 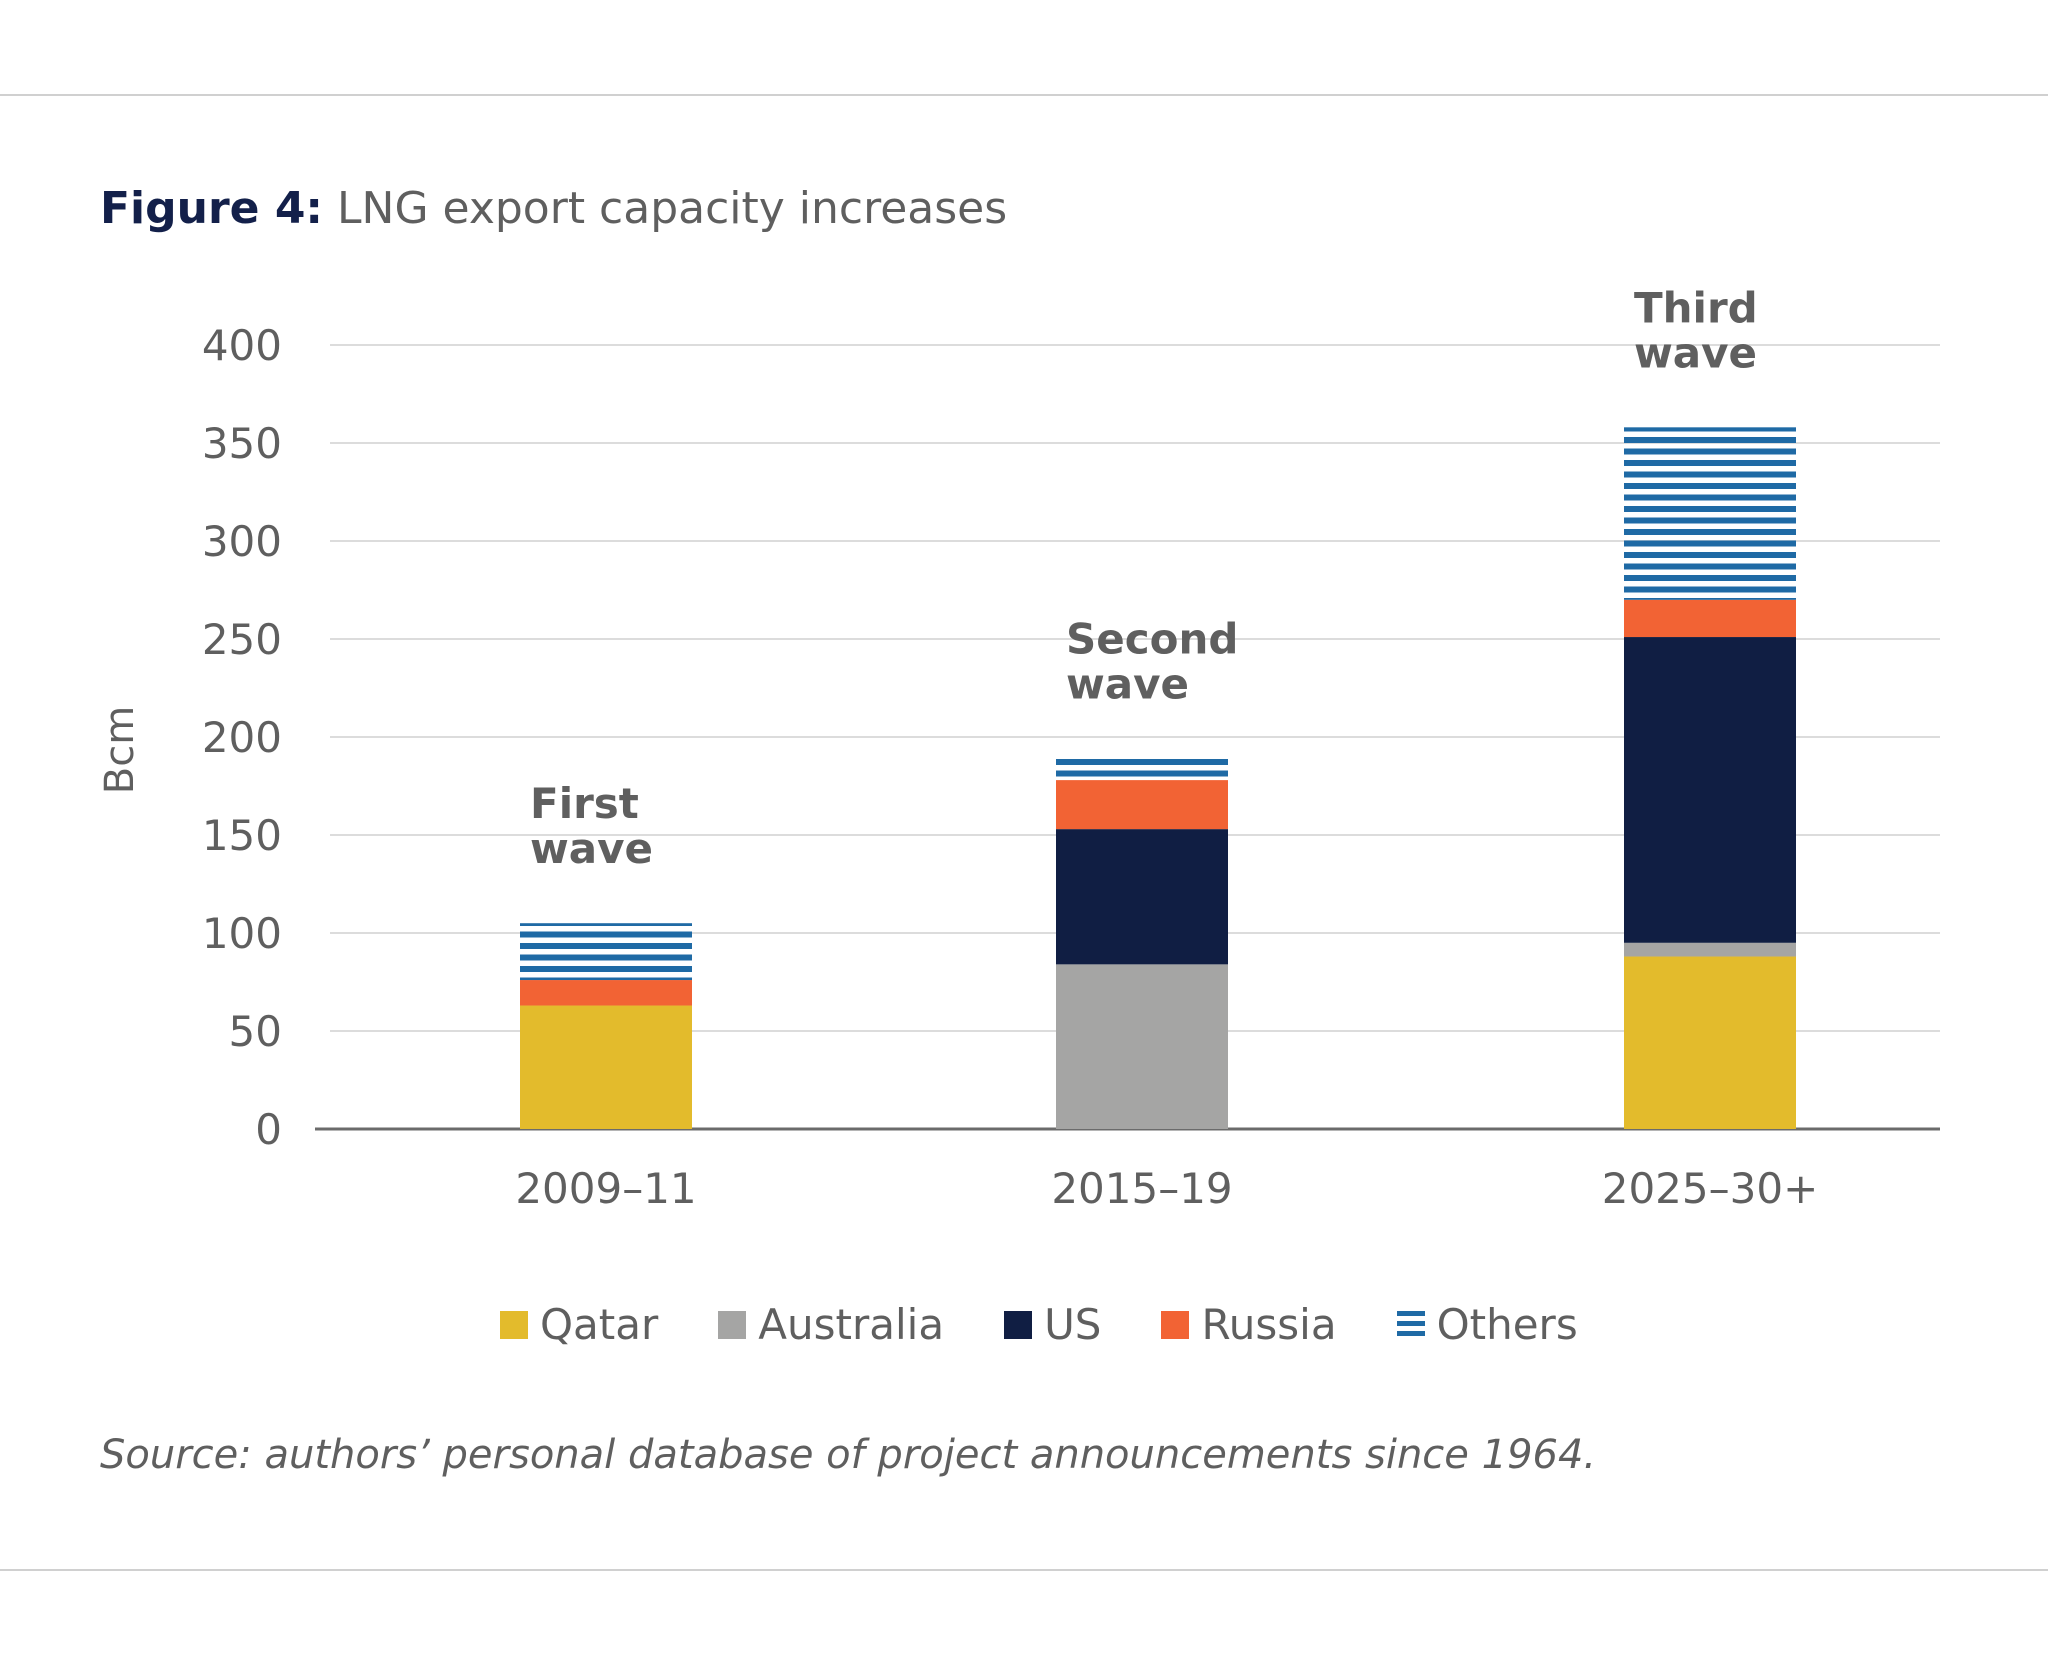 What do you see at coordinates (242, 639) in the screenshot?
I see `y-tick-label: 250` at bounding box center [242, 639].